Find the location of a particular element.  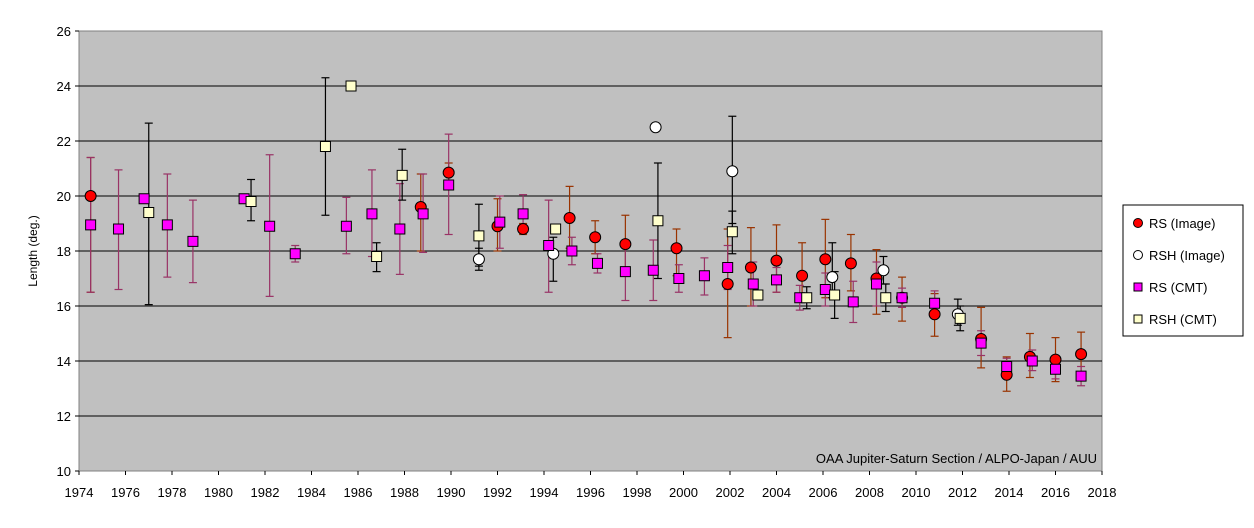

y-axis-label: Length (deg.) is located at coordinates (33, 250).